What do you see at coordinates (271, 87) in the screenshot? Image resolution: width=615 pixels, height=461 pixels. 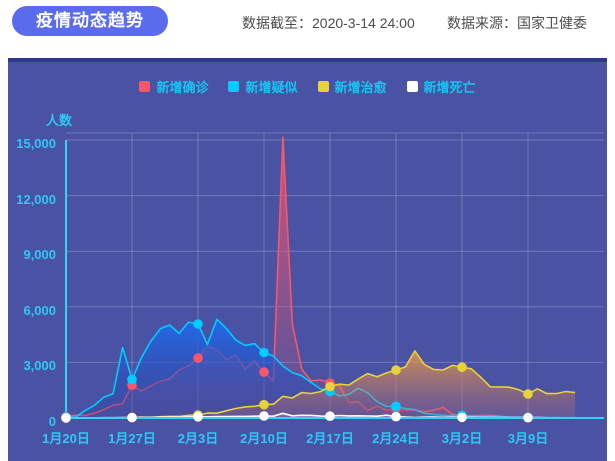 I see `legend-label: 新增疑似` at bounding box center [271, 87].